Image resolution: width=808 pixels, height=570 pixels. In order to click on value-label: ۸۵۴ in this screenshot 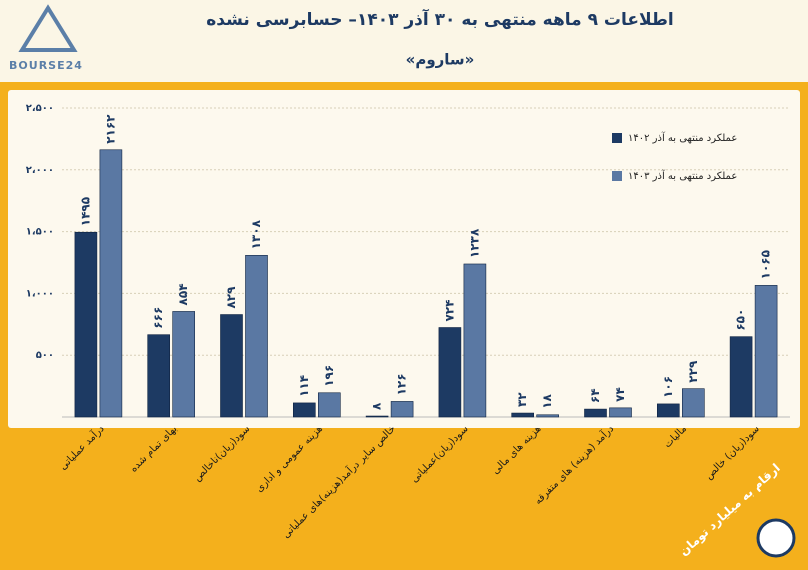, I will do `click(183, 294)`.